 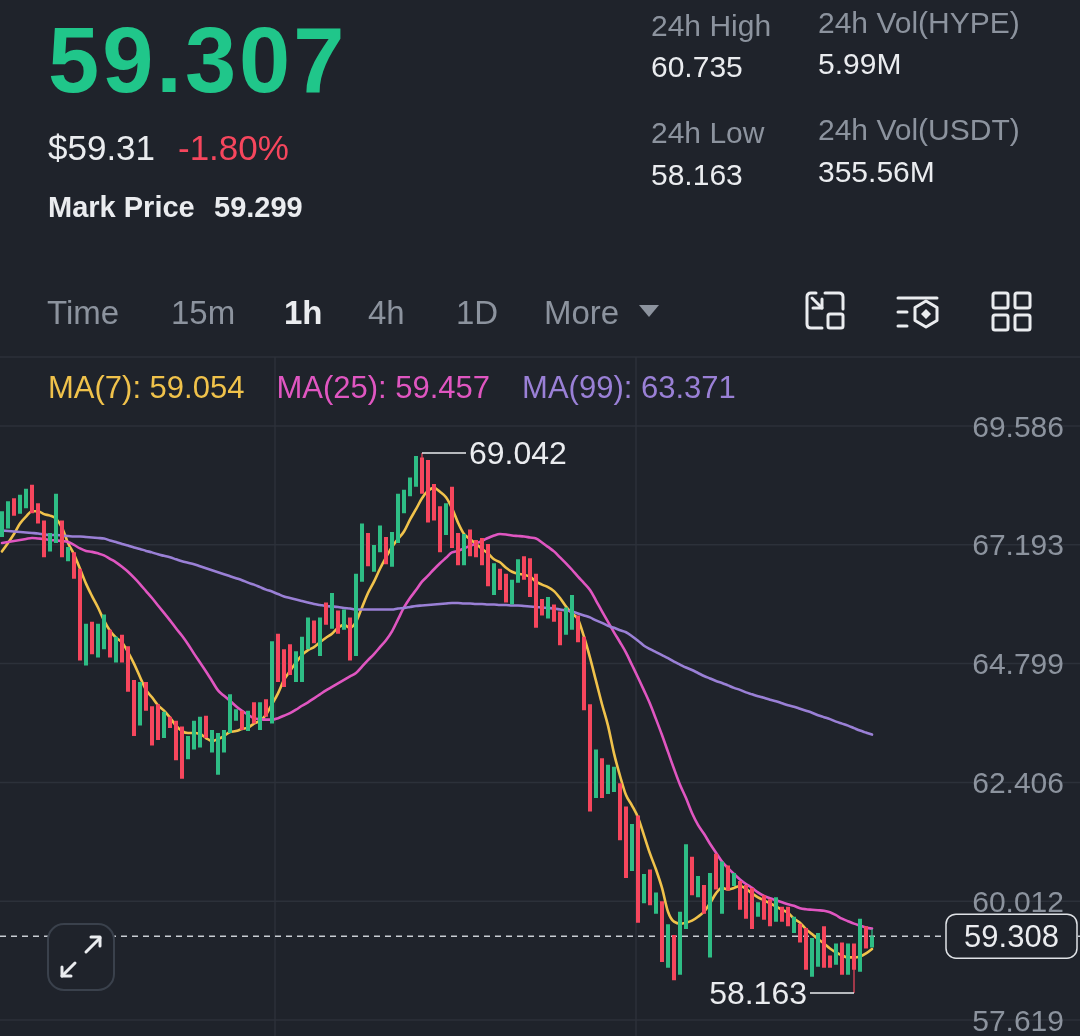 What do you see at coordinates (1018, 782) in the screenshot?
I see `y-tick-label: 62.406` at bounding box center [1018, 782].